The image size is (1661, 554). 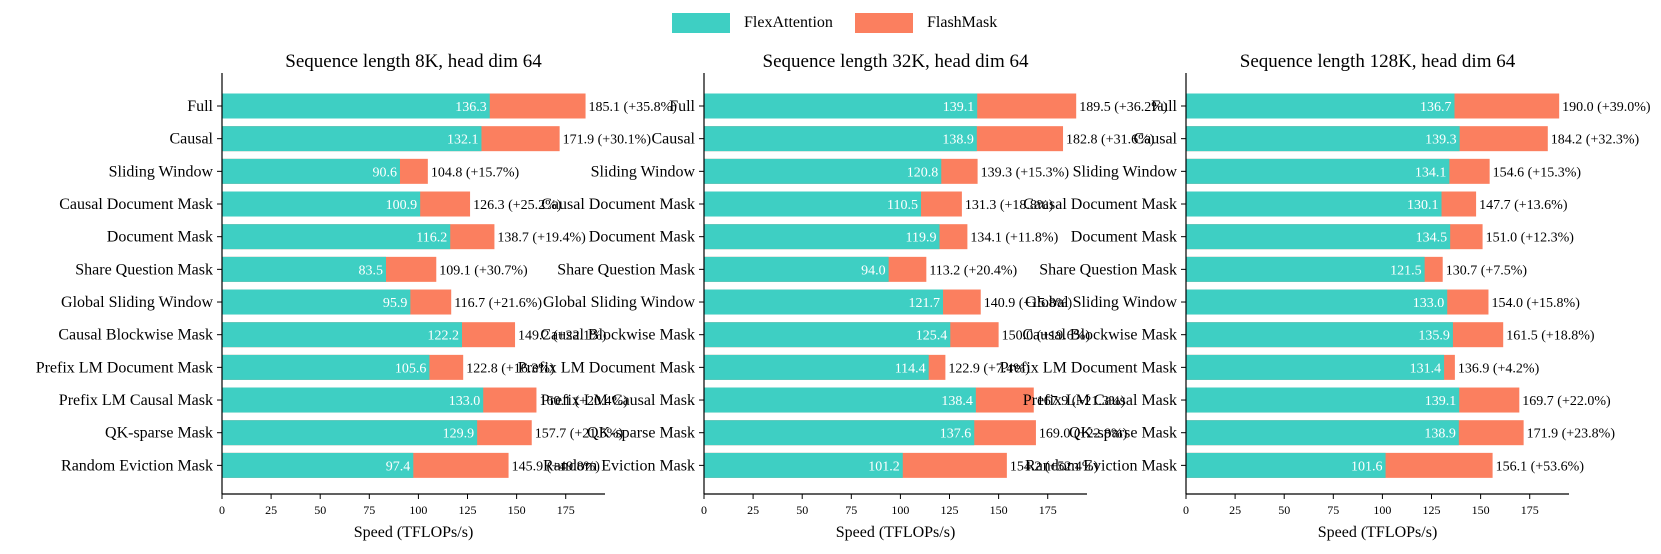 I want to click on y-tick-label-random-eviction-mask: Random Eviction Mask, so click(x=619, y=465).